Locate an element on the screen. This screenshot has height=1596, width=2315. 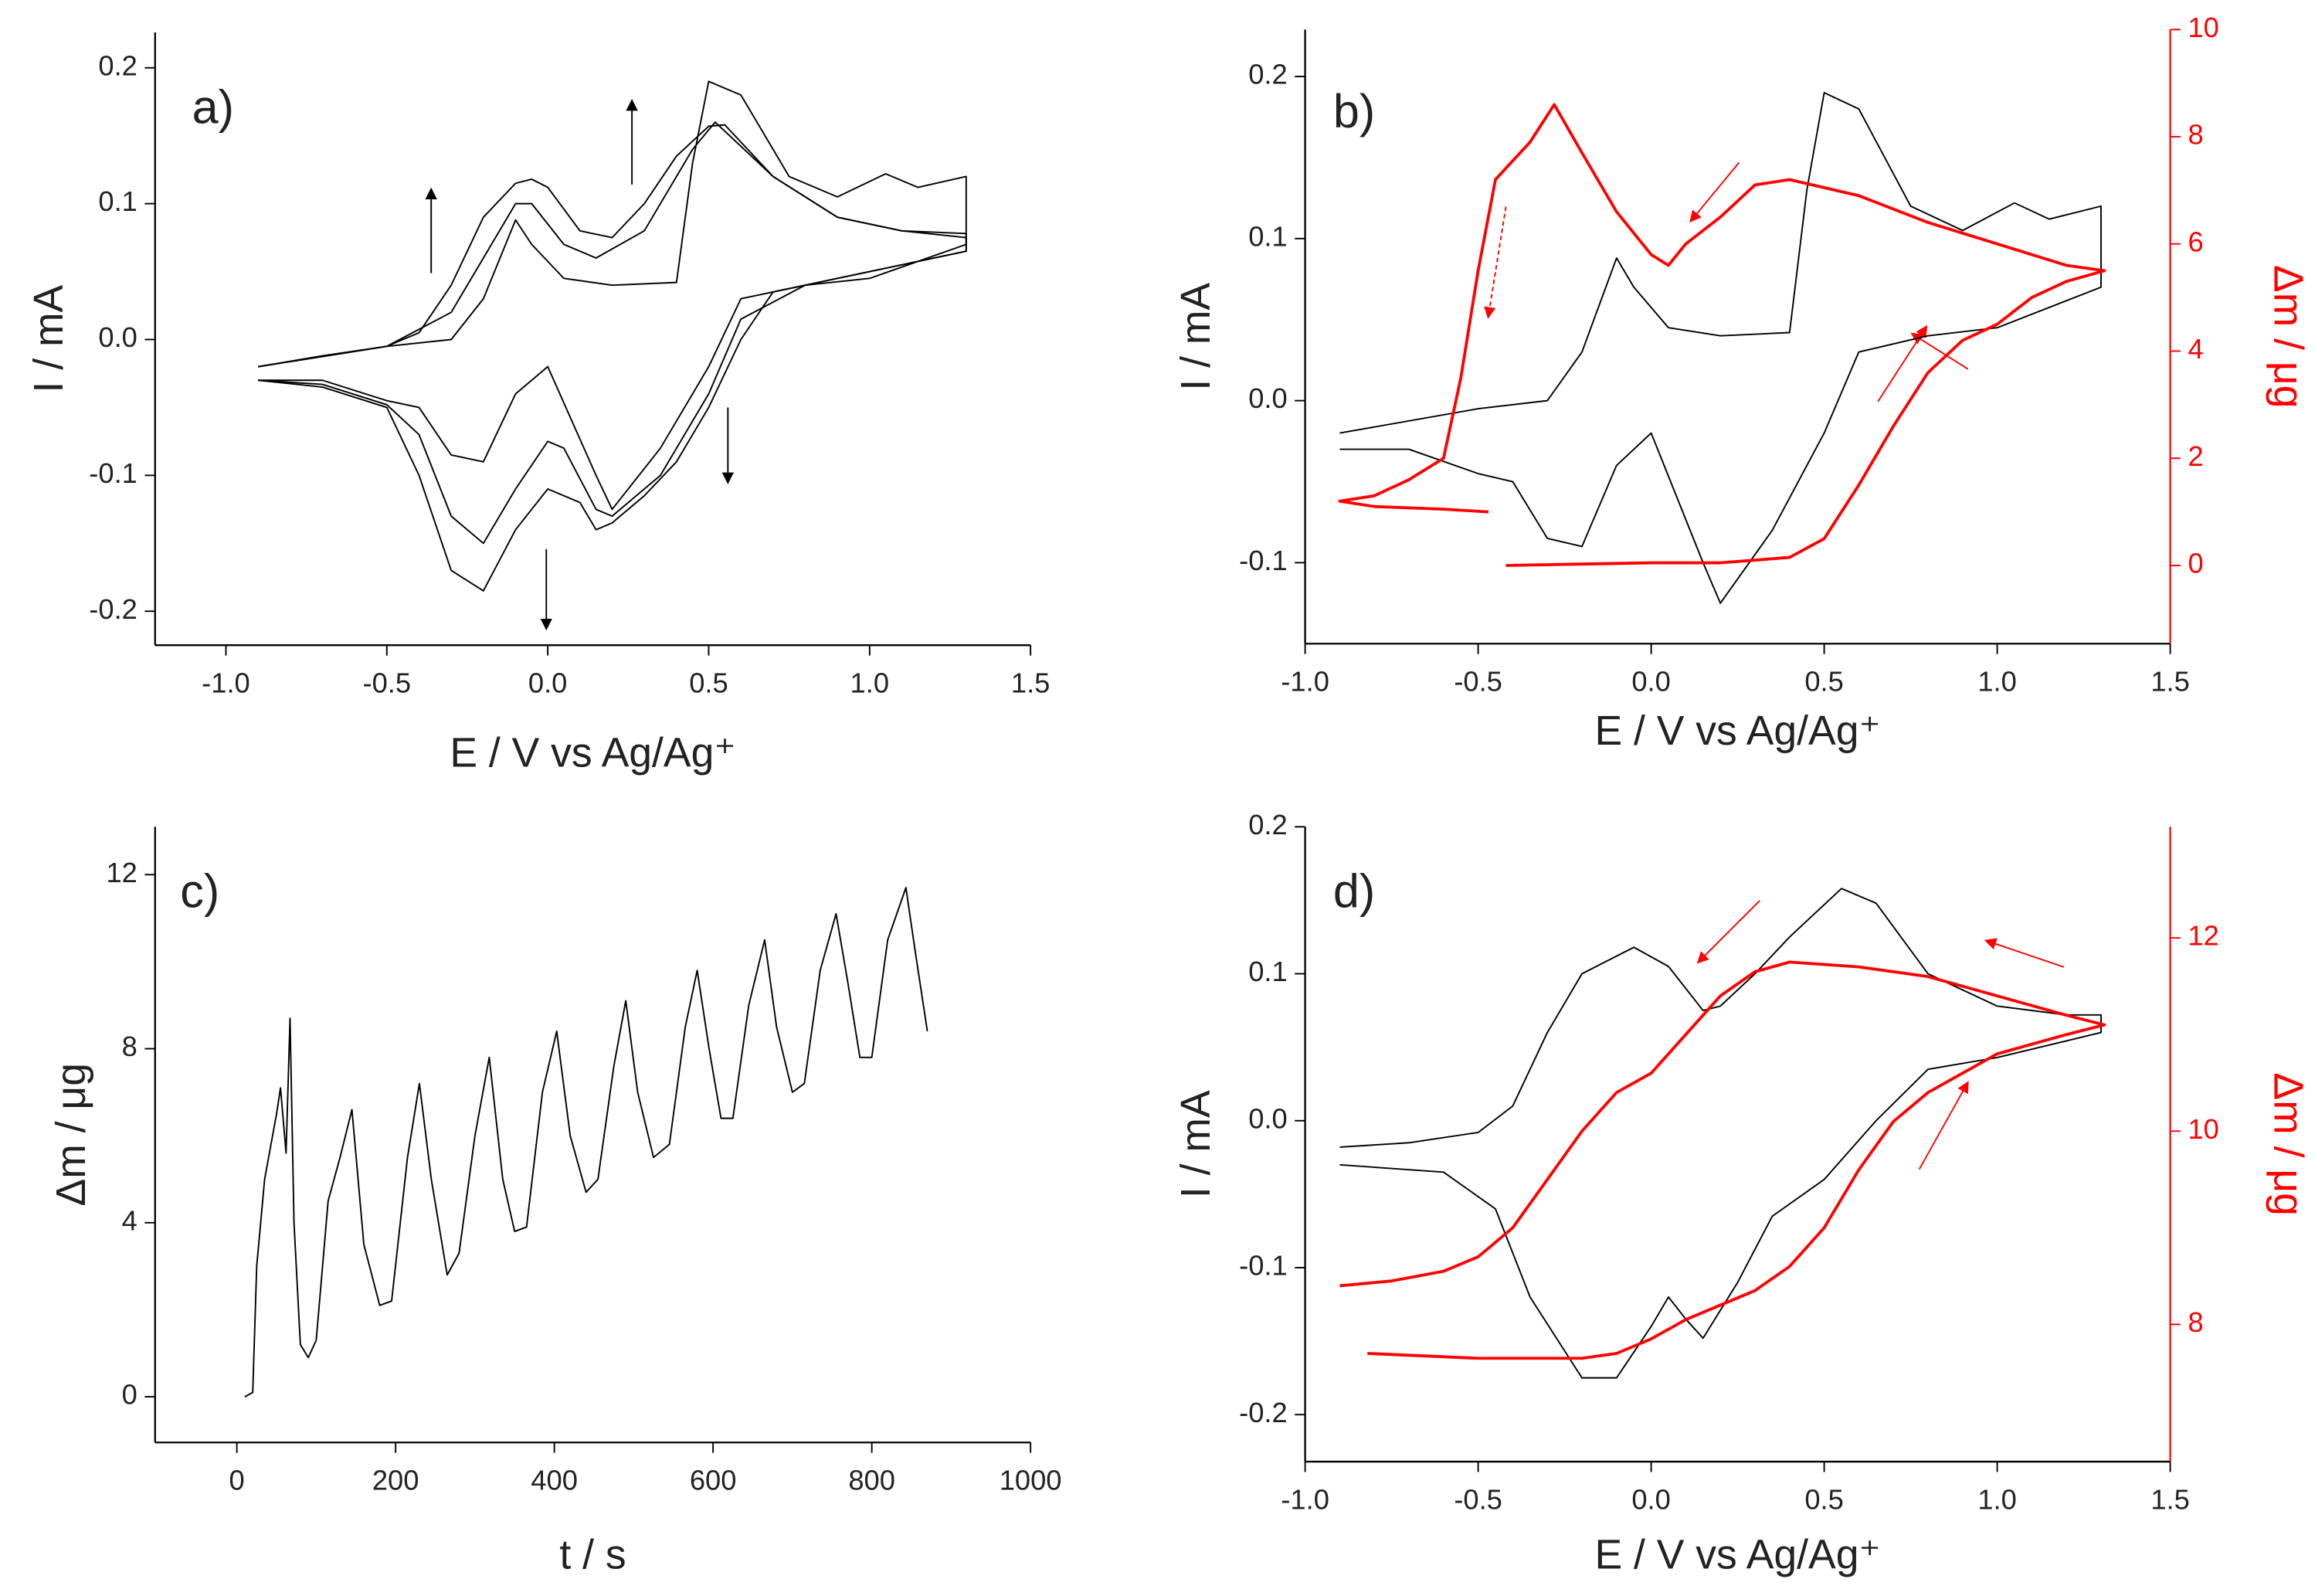
y-axis-title: Δm / μg is located at coordinates (71, 1134).